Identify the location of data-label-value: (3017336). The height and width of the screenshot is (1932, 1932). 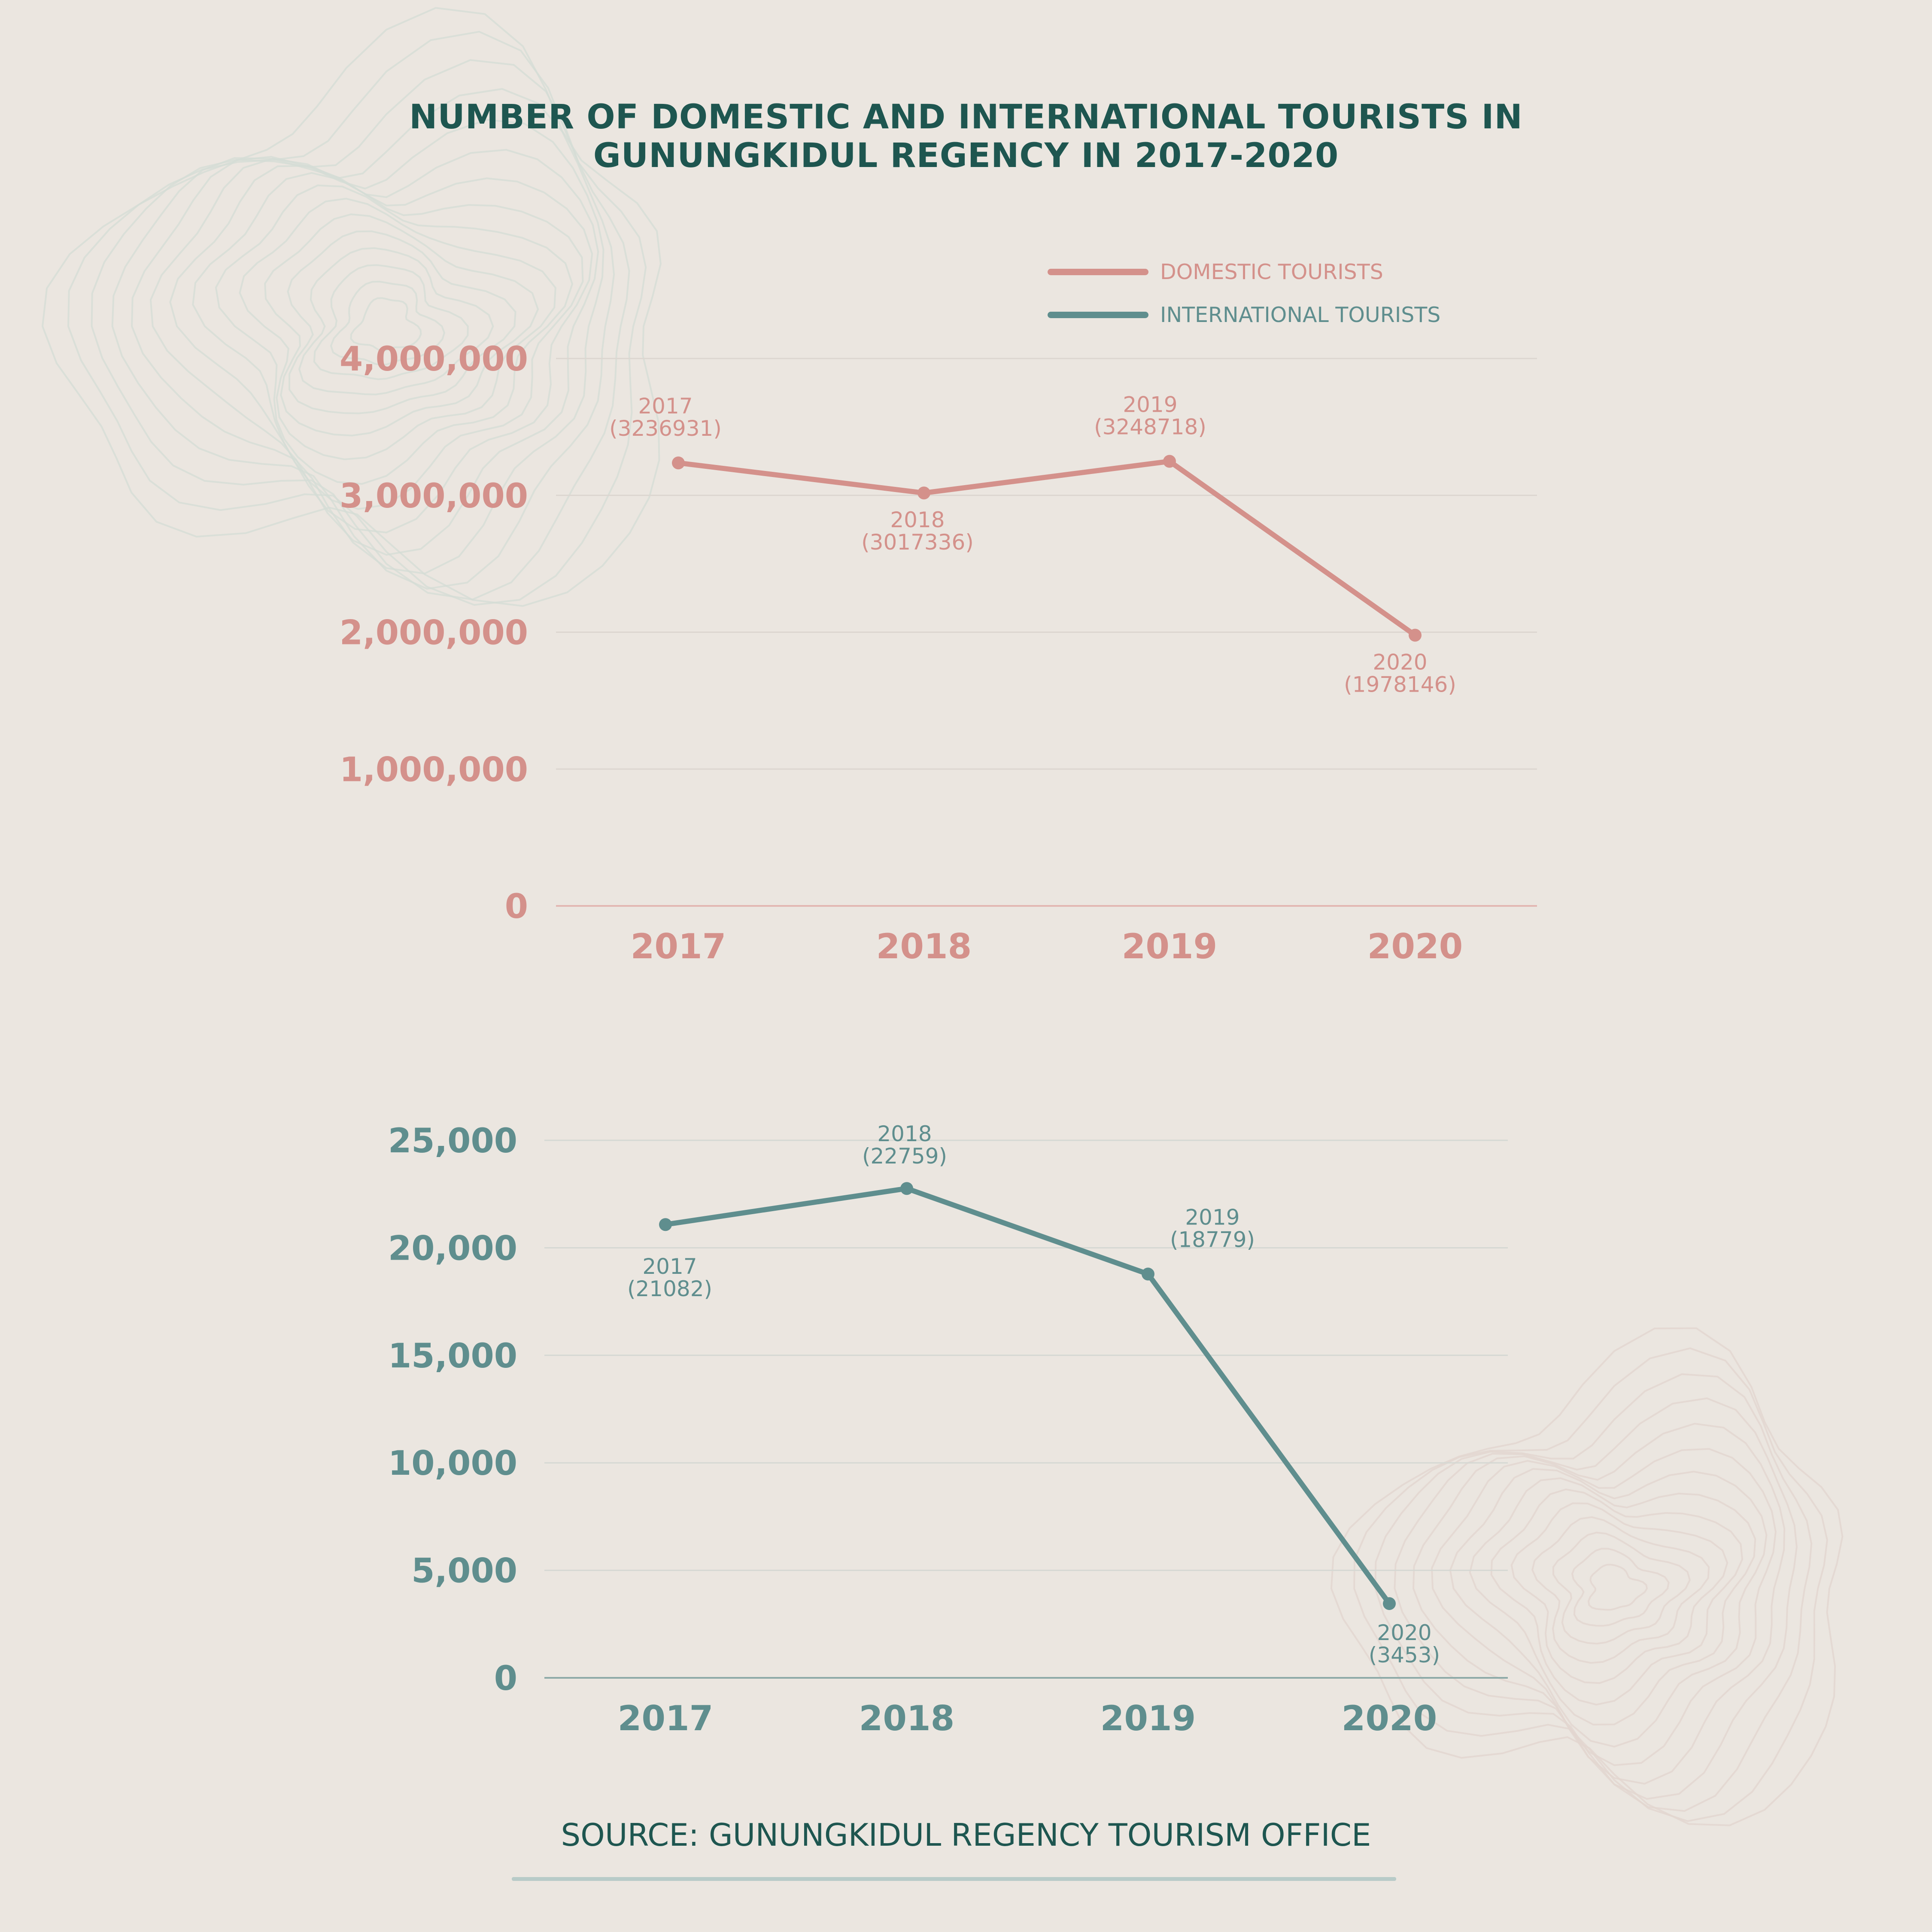
(918, 543).